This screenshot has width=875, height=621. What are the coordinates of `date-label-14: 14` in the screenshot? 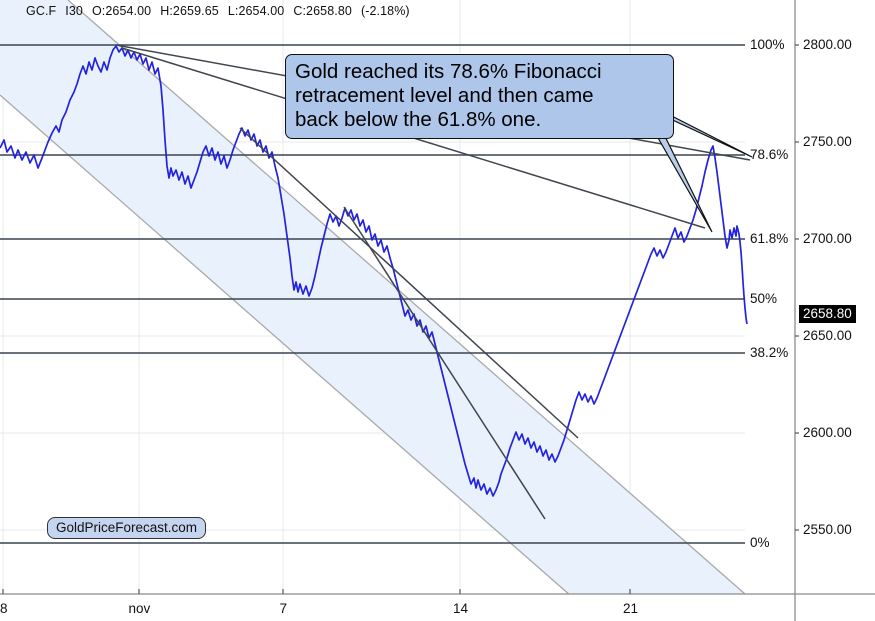 It's located at (461, 608).